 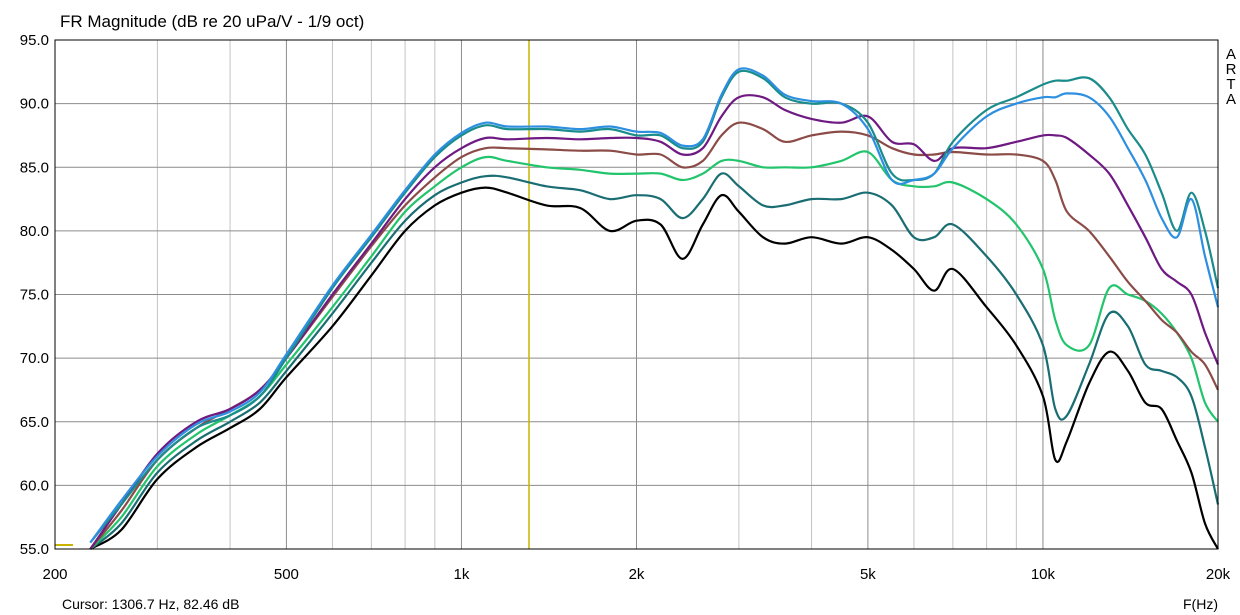 I want to click on x-axis-label: F(Hz), so click(x=1200, y=604).